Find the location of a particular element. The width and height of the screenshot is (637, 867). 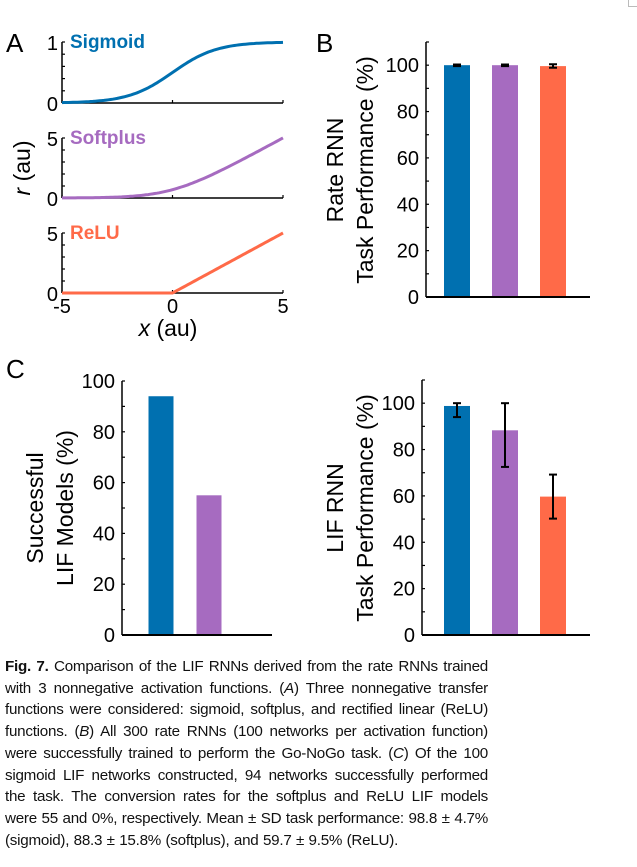

series-label-relu: ReLU is located at coordinates (95, 233).